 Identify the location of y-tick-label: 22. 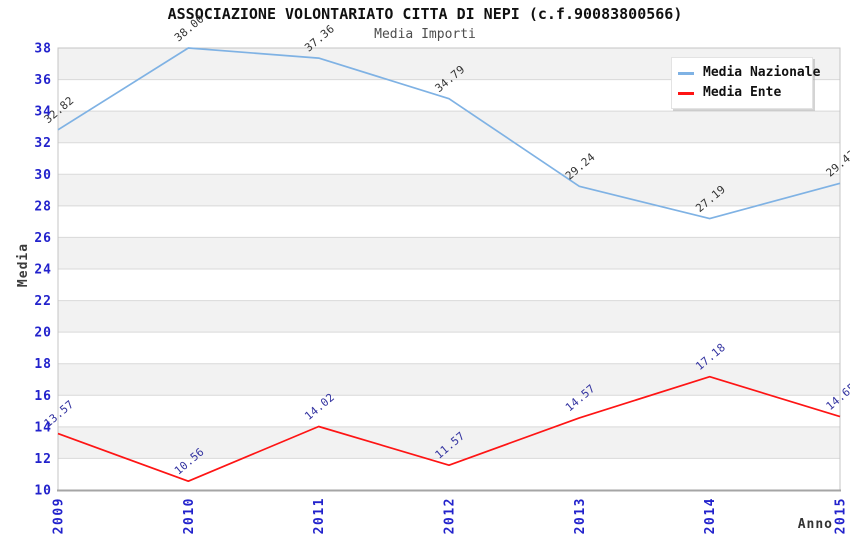
(43, 301).